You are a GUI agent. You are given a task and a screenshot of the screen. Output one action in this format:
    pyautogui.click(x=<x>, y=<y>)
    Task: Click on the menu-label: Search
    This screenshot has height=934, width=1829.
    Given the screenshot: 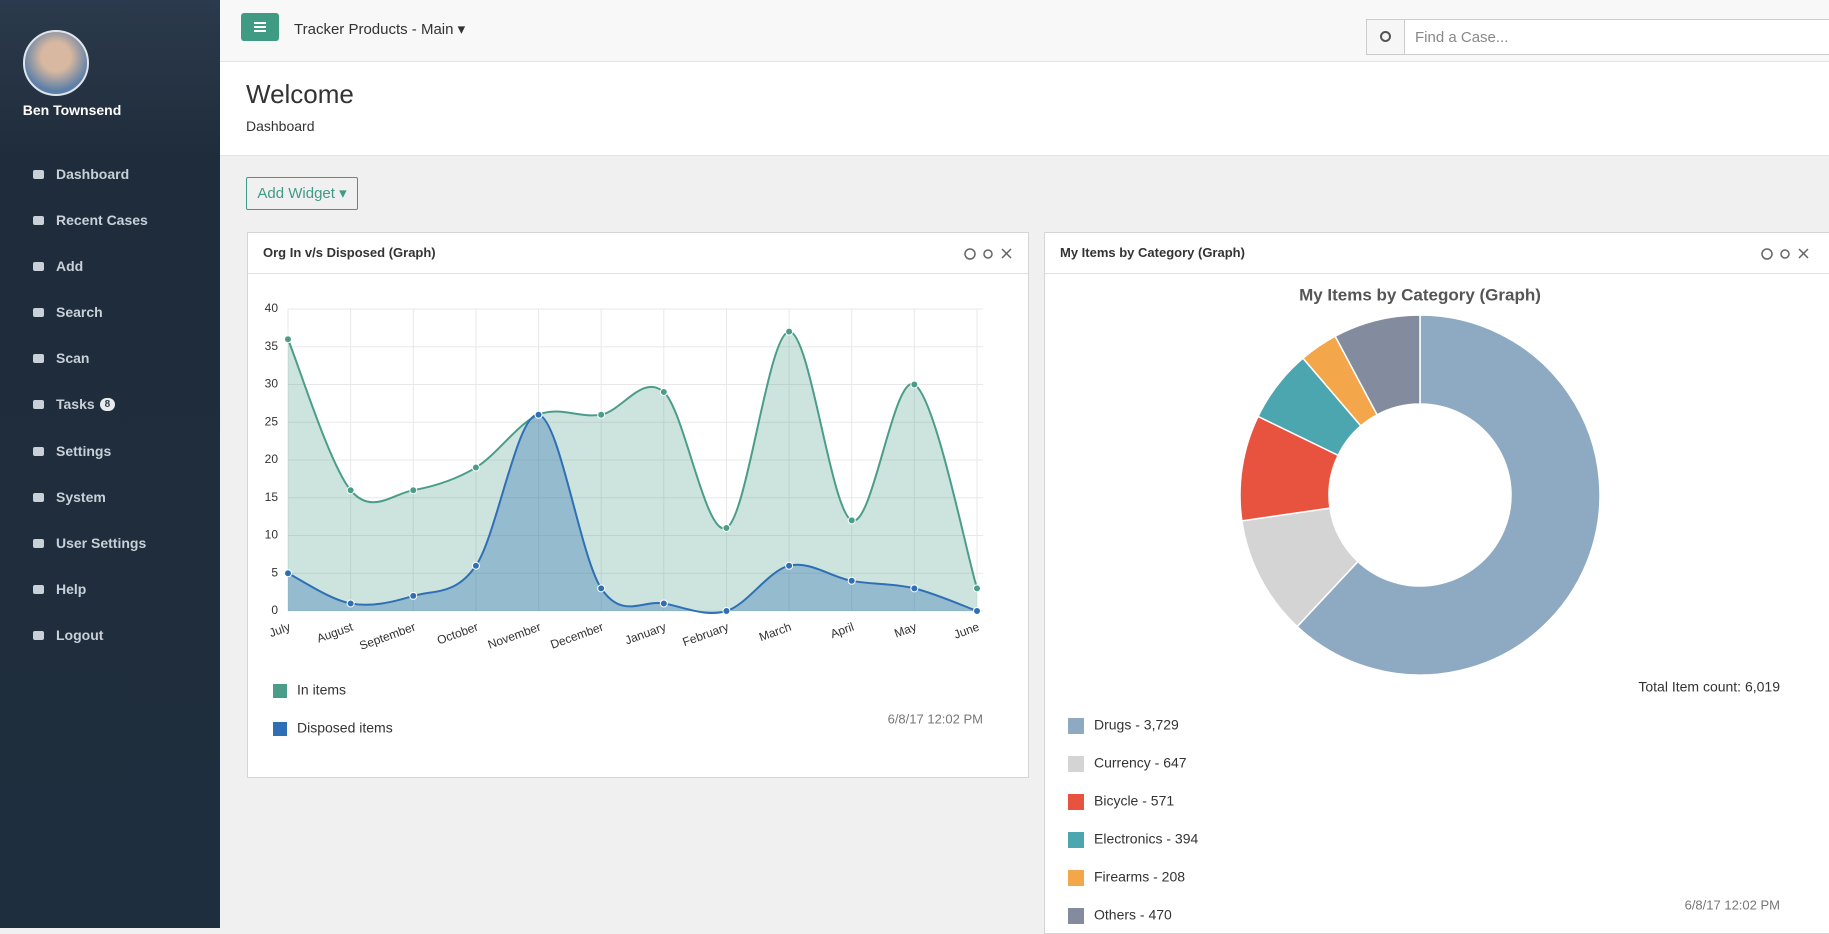 What is the action you would take?
    pyautogui.click(x=79, y=312)
    